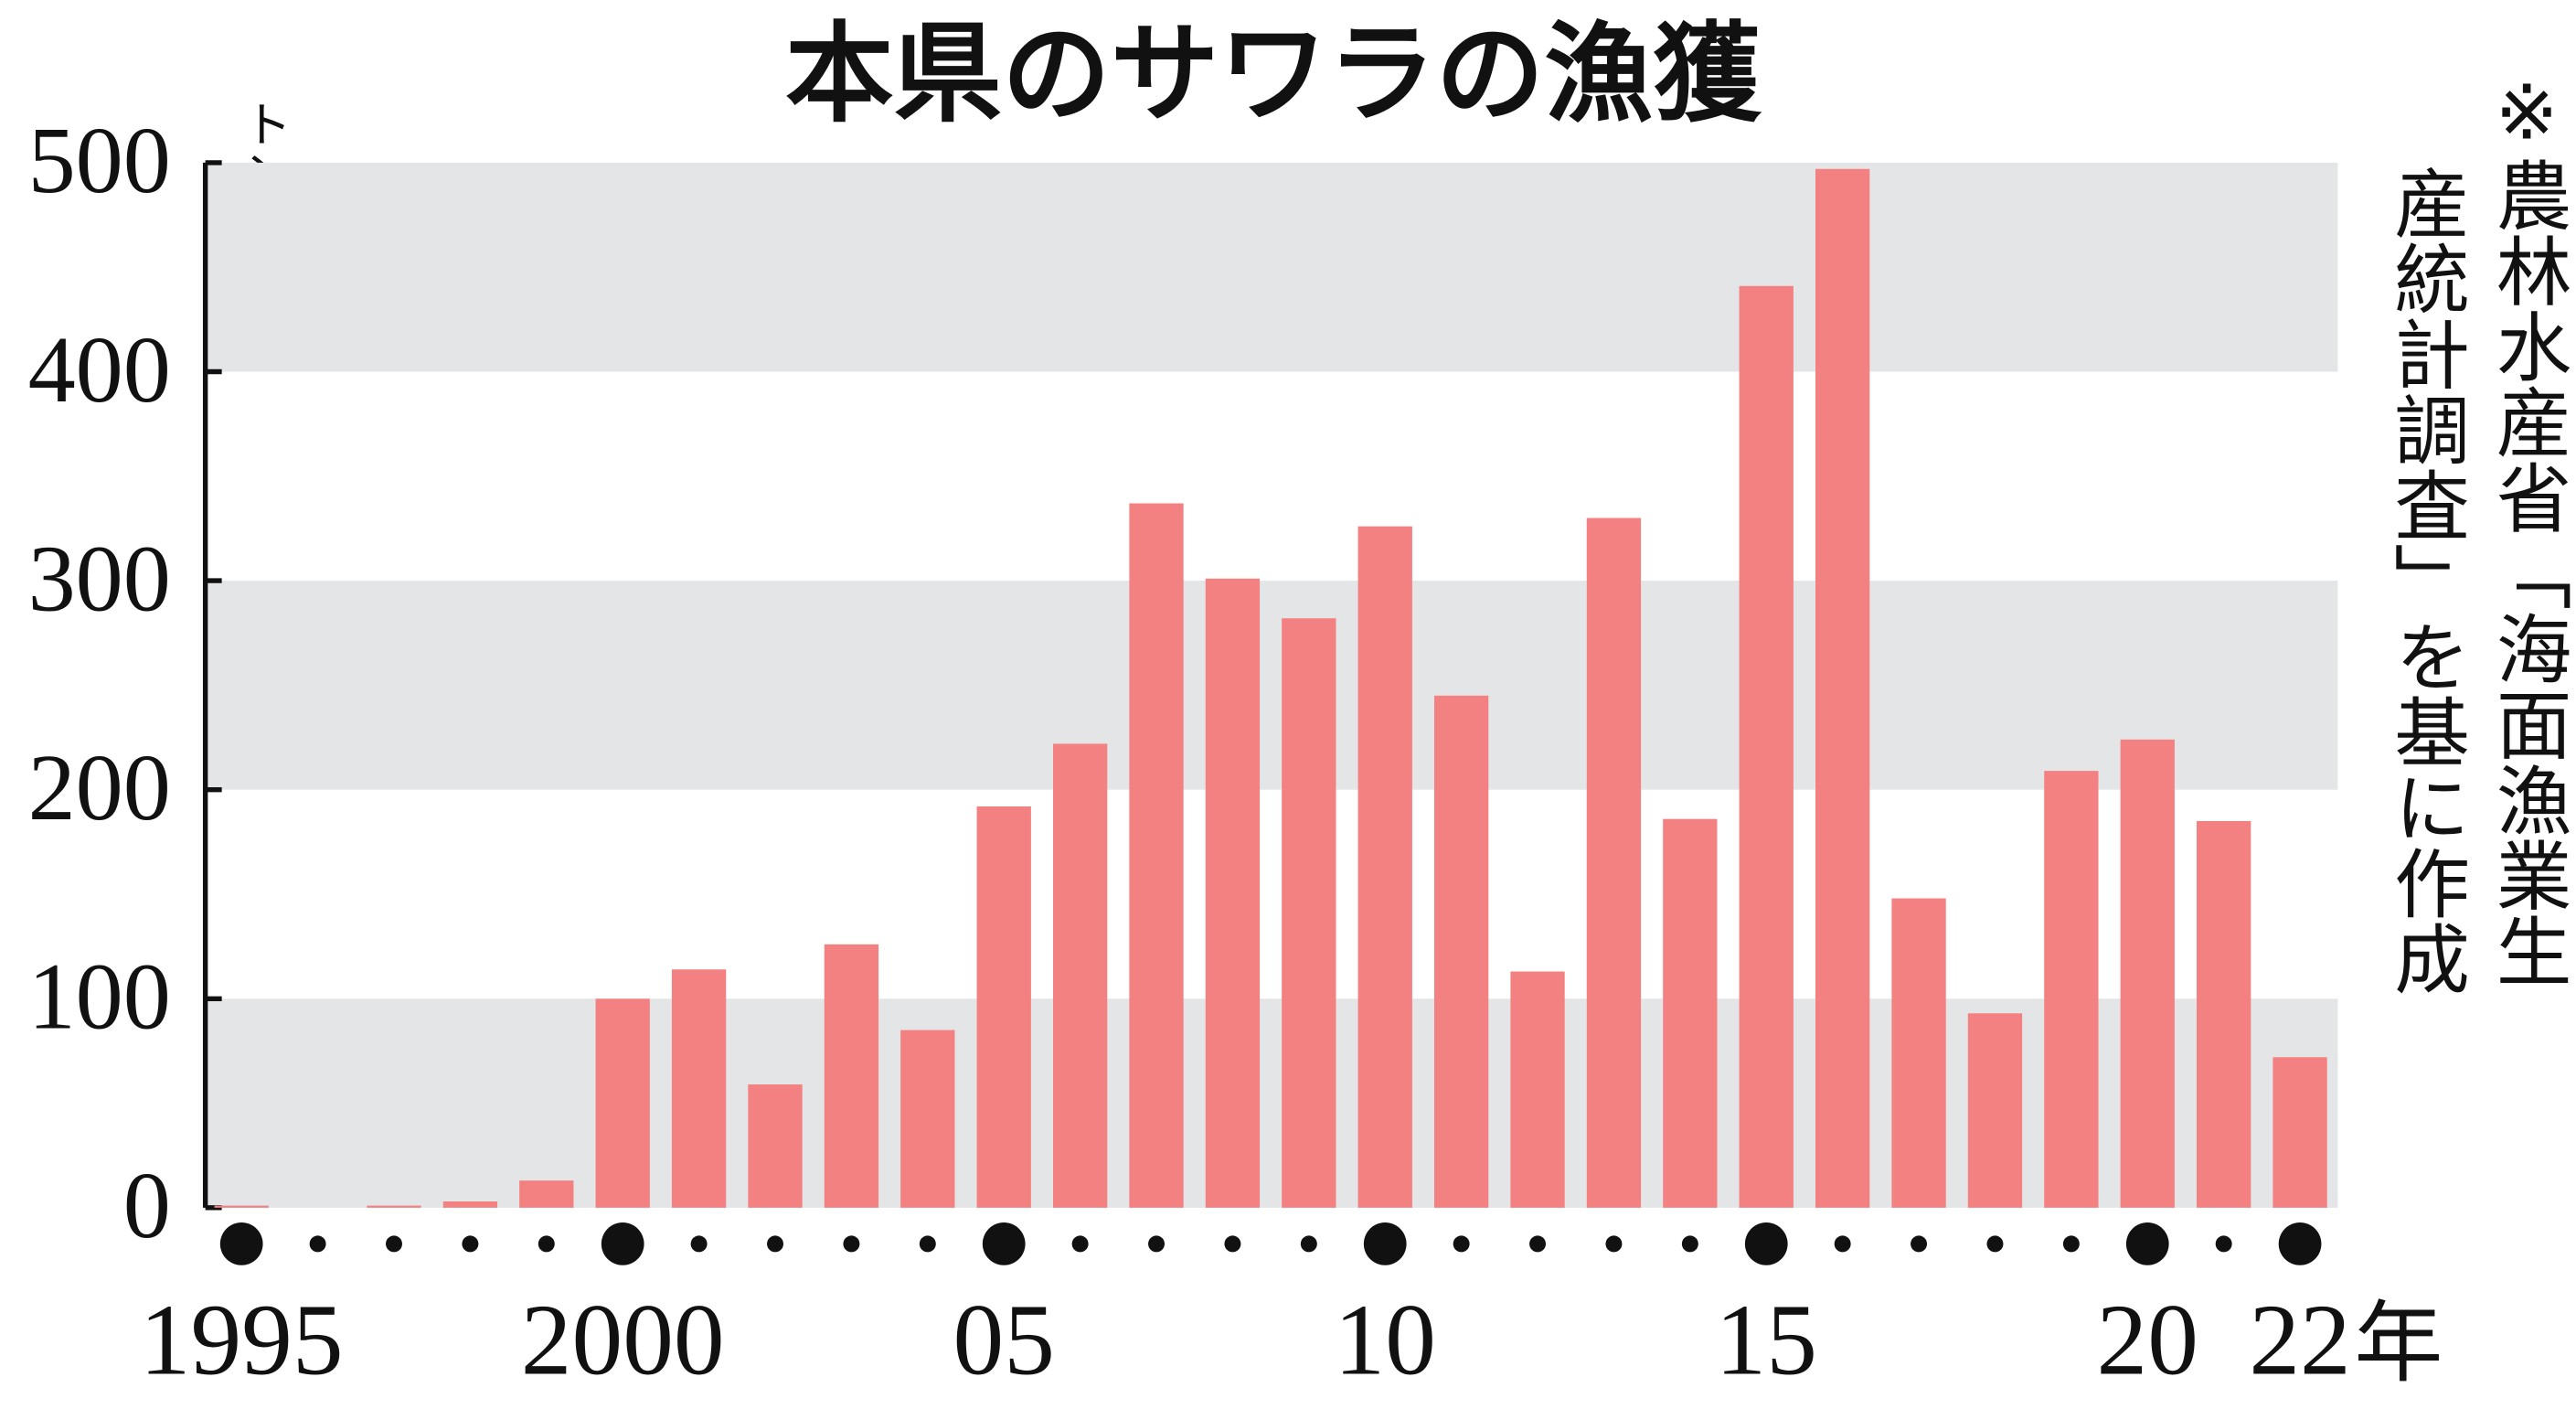 This screenshot has height=1409, width=2576. Describe the element at coordinates (2425, 580) in the screenshot. I see `note-line: 産統計調査」を基に作成` at that location.